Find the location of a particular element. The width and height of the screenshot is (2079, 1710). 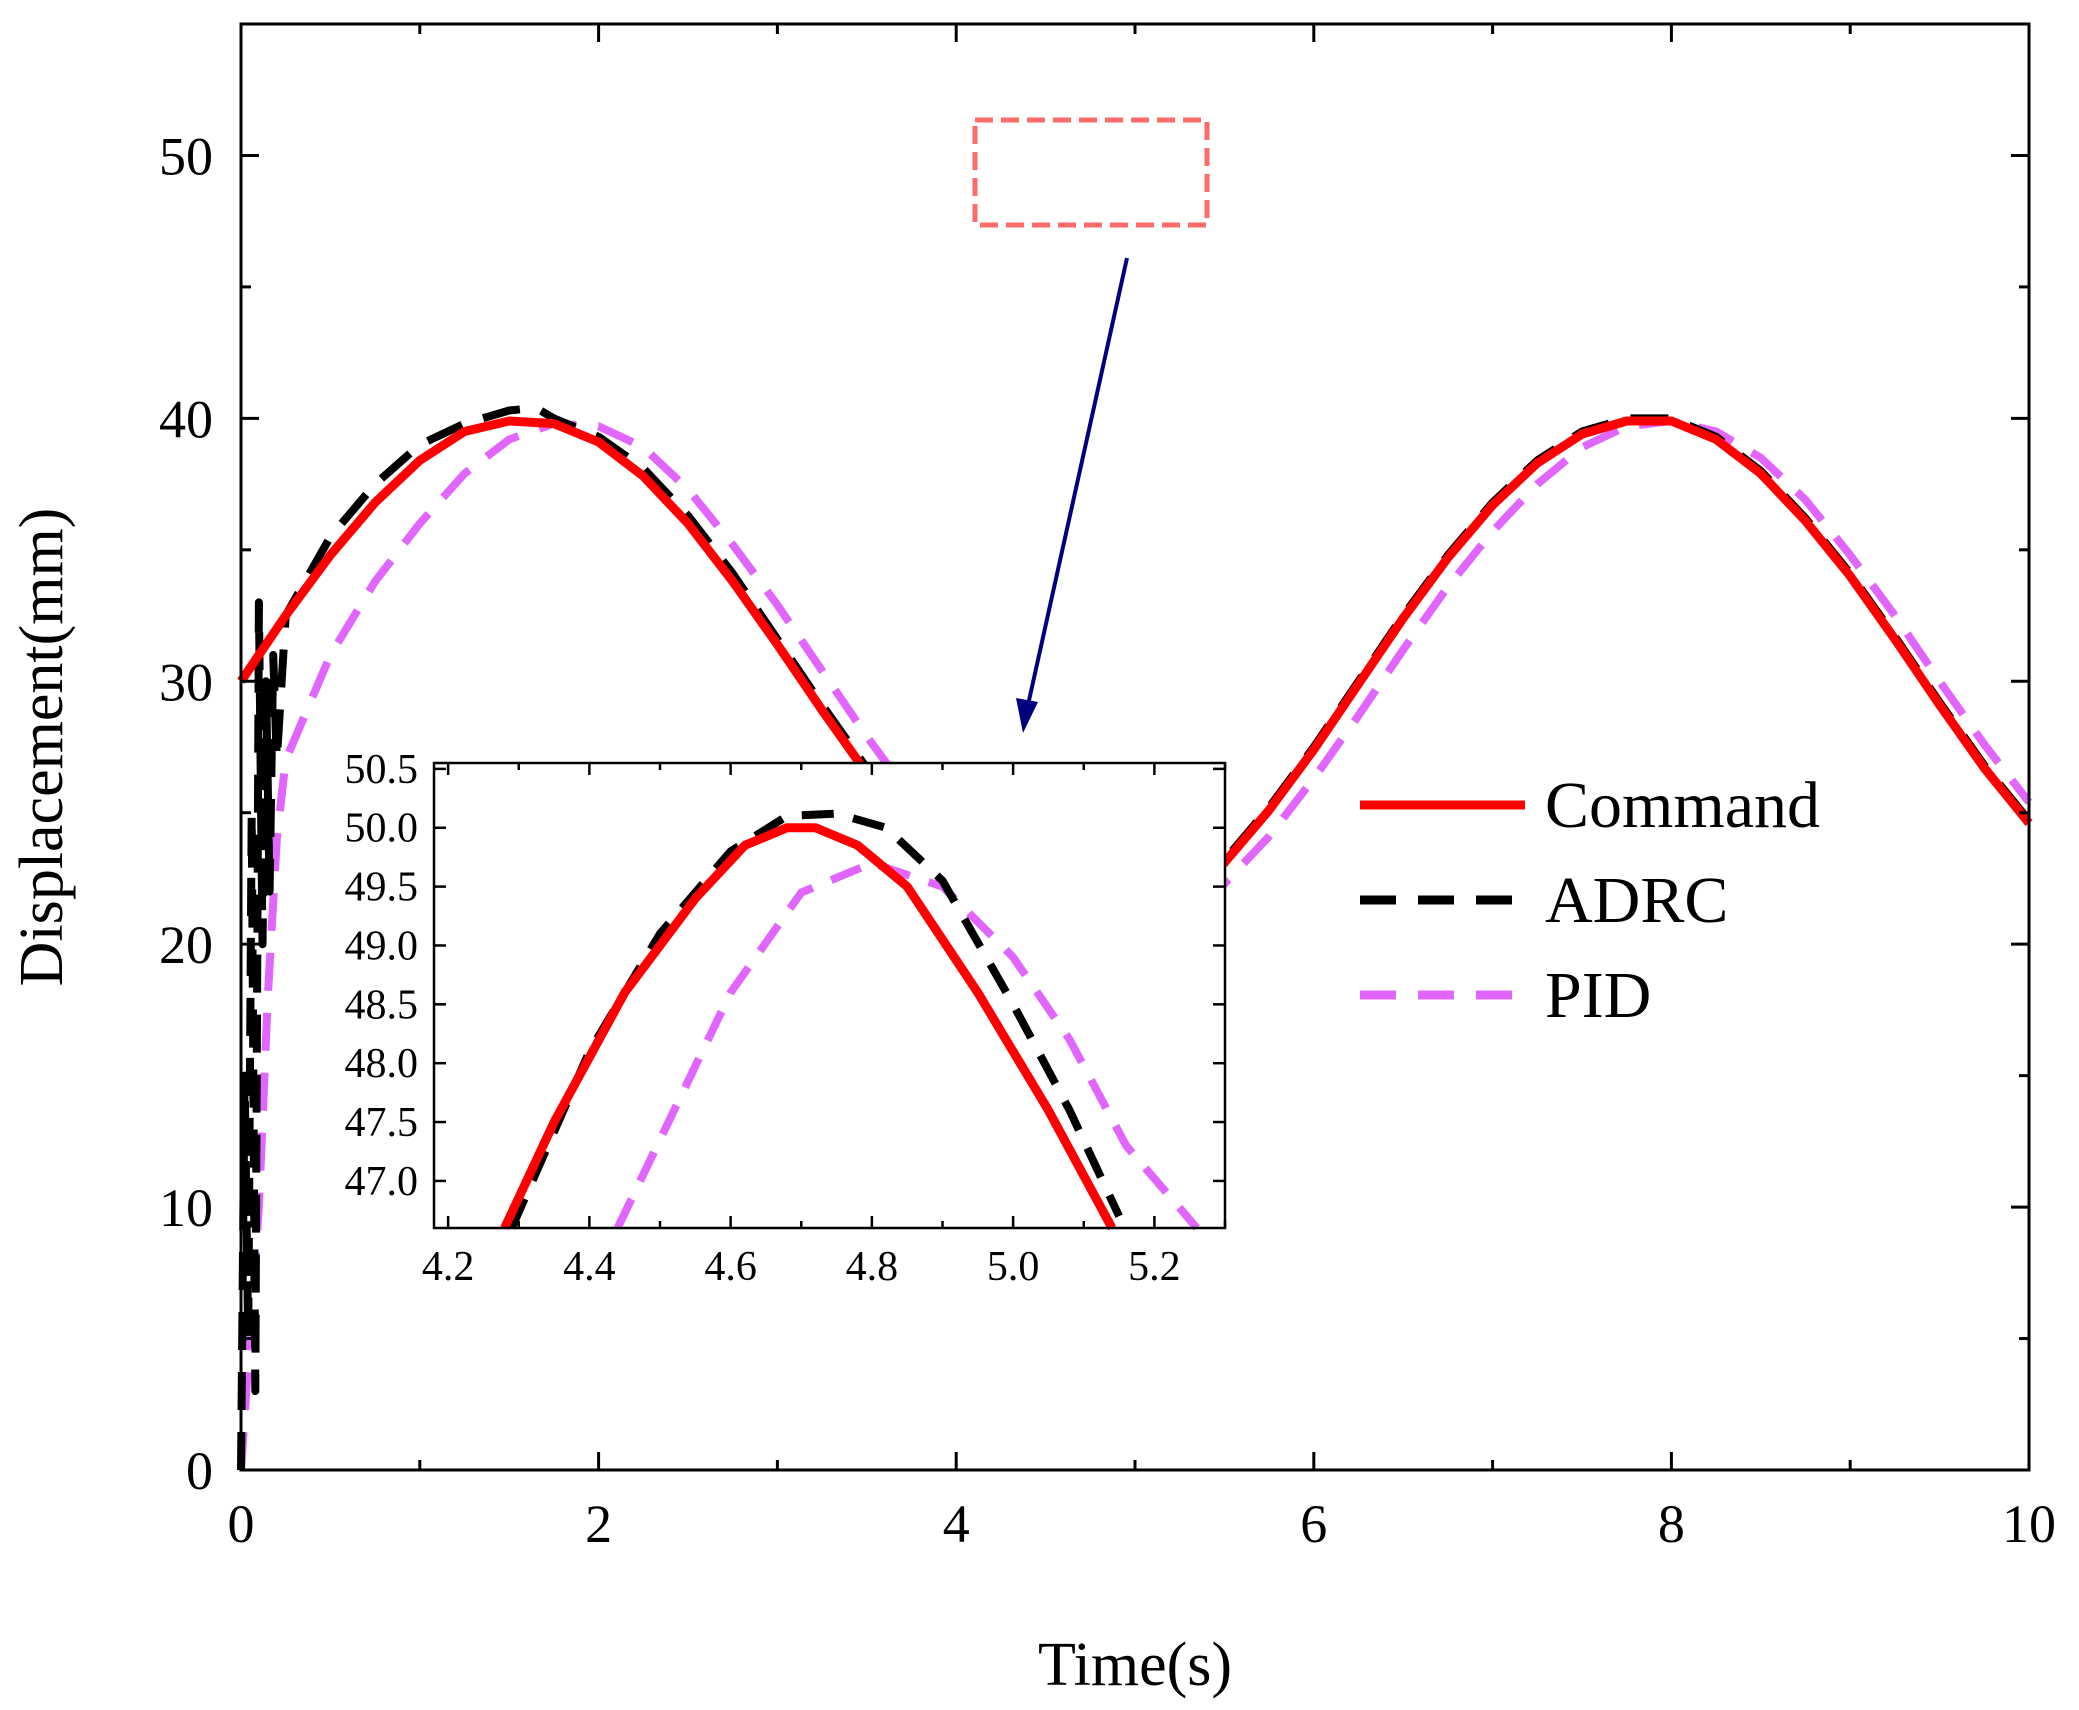

x-axis-title: Time(s) is located at coordinates (1135, 1665).